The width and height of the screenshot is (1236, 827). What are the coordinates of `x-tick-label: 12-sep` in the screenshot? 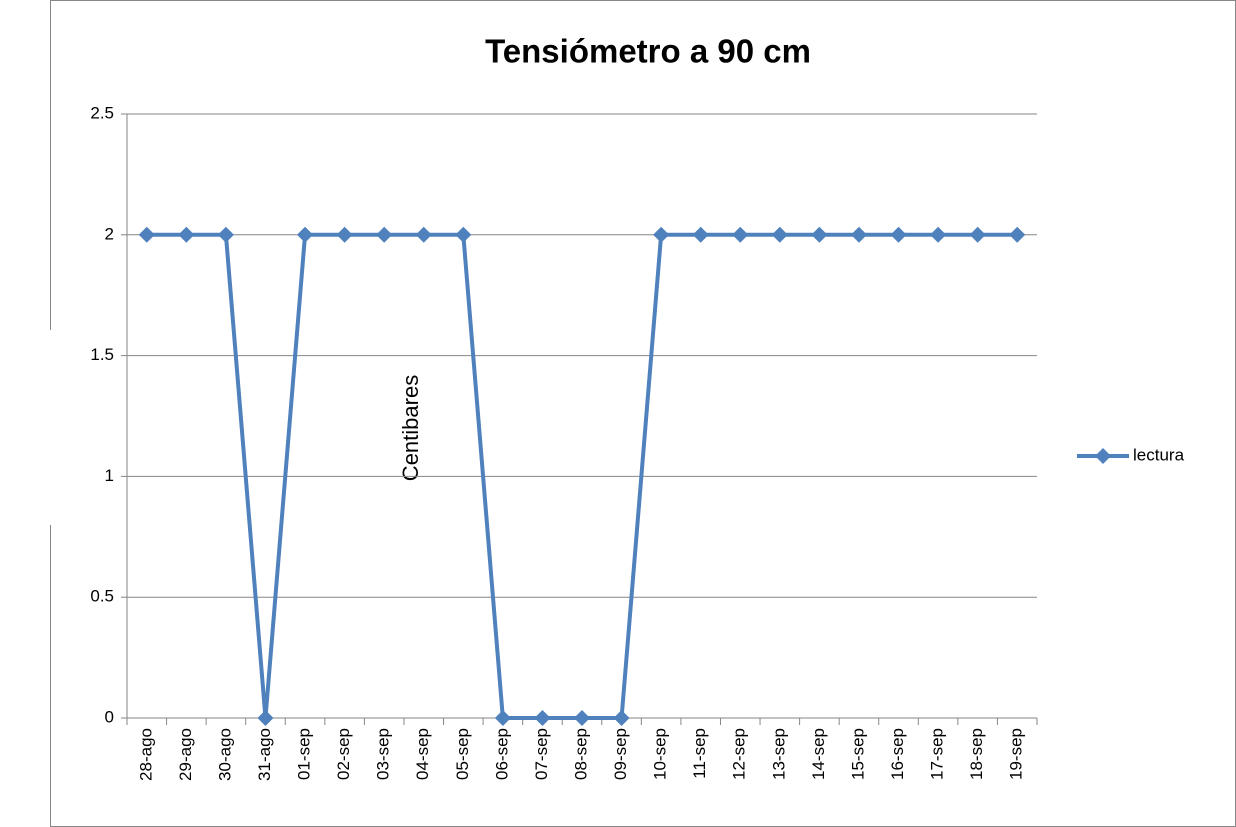 It's located at (739, 754).